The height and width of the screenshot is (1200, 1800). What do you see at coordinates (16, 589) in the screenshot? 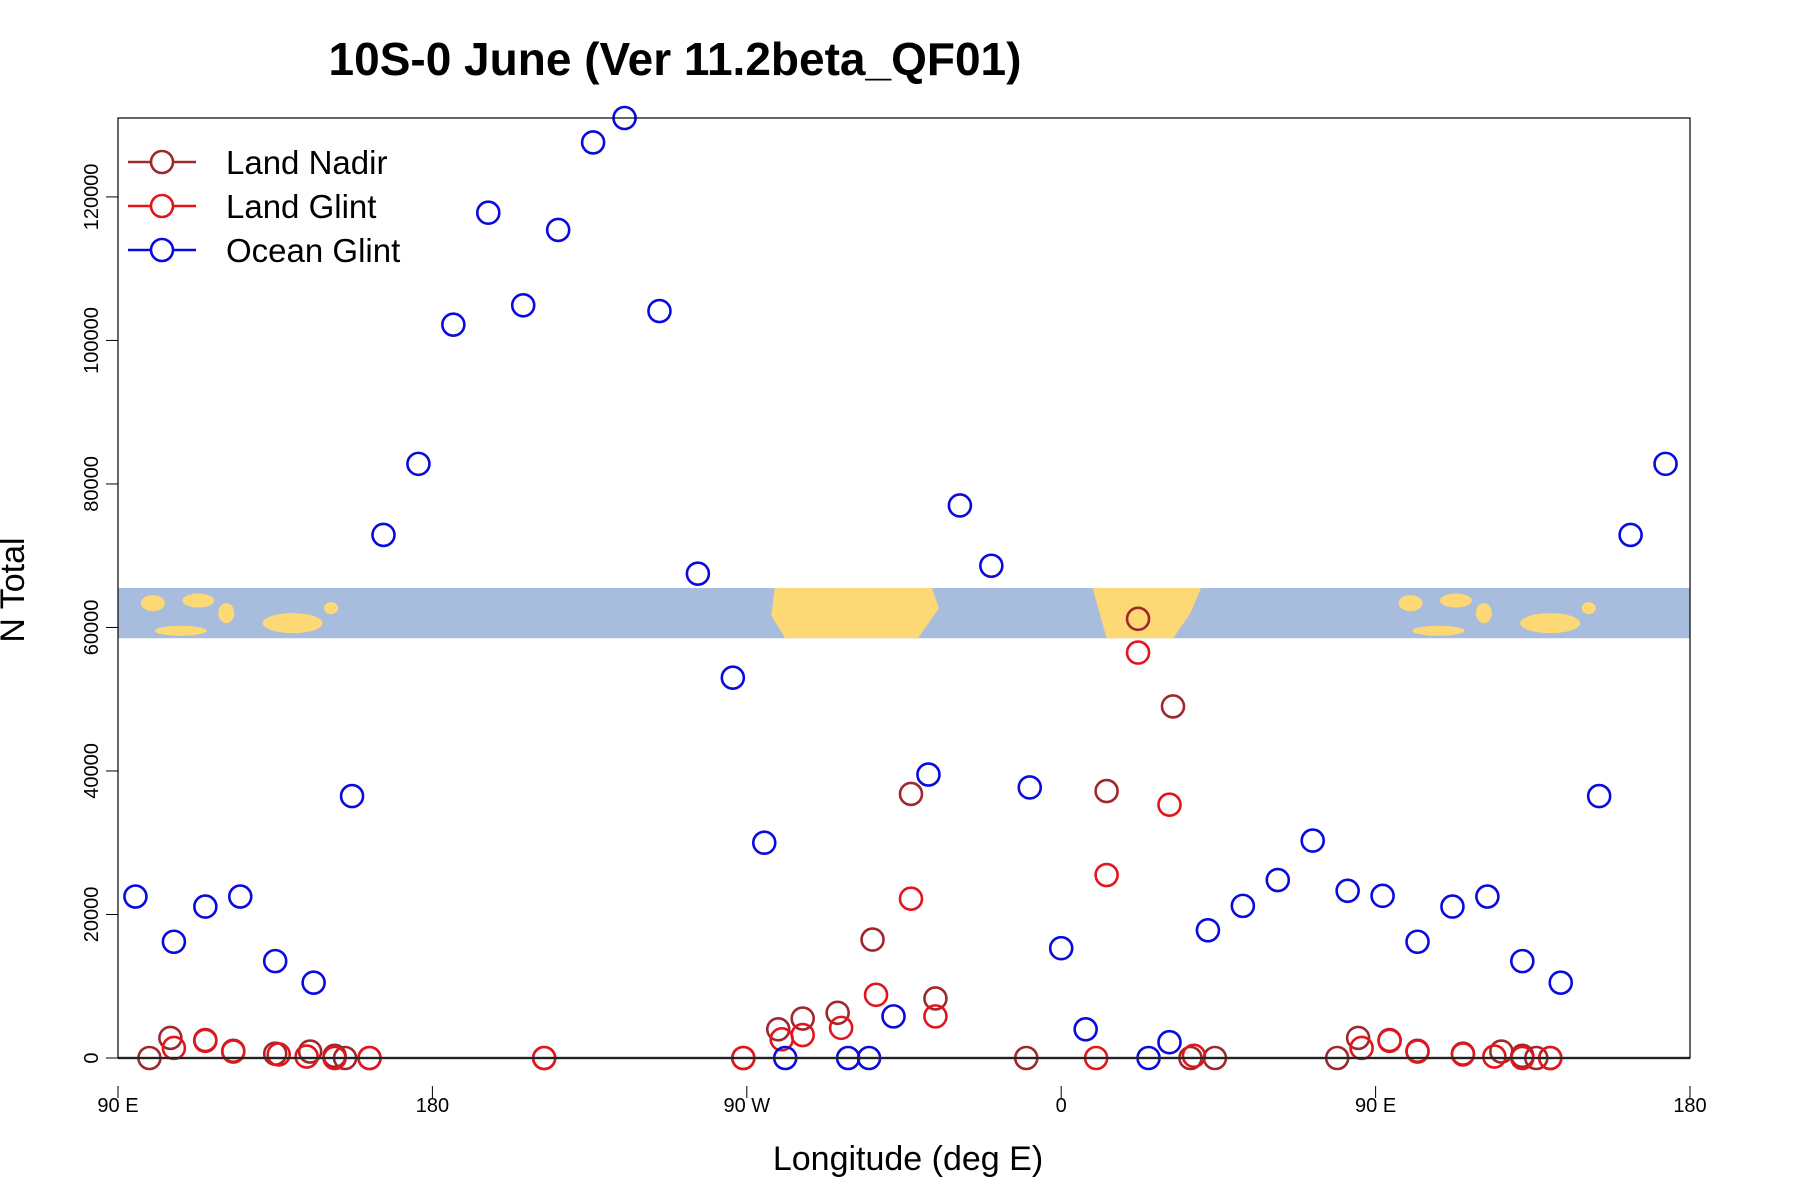
I see `y-axis-label: N Total` at bounding box center [16, 589].